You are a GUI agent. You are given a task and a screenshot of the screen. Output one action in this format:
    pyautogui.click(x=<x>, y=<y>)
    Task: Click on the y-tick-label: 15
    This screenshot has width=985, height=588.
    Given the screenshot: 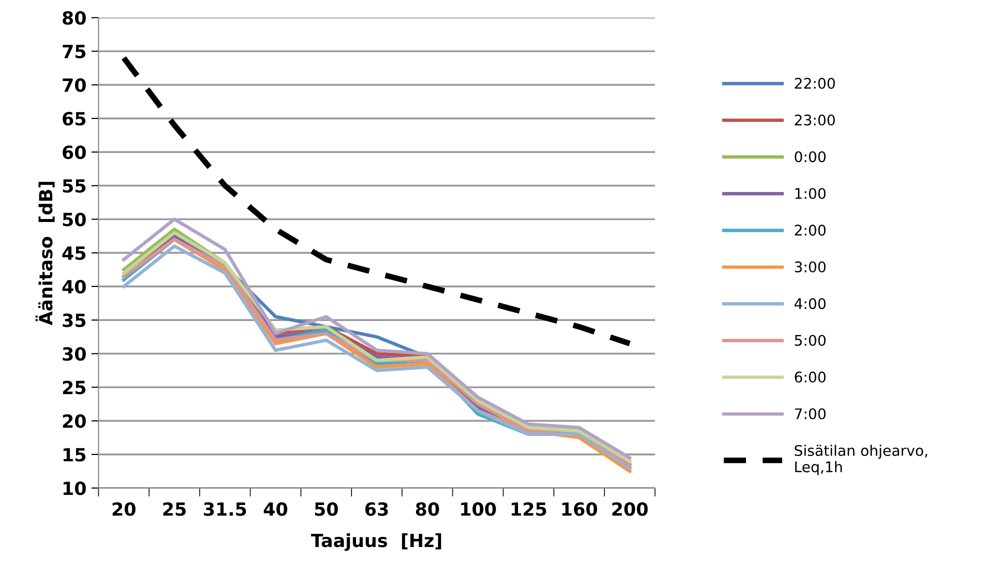 What is the action you would take?
    pyautogui.click(x=75, y=455)
    